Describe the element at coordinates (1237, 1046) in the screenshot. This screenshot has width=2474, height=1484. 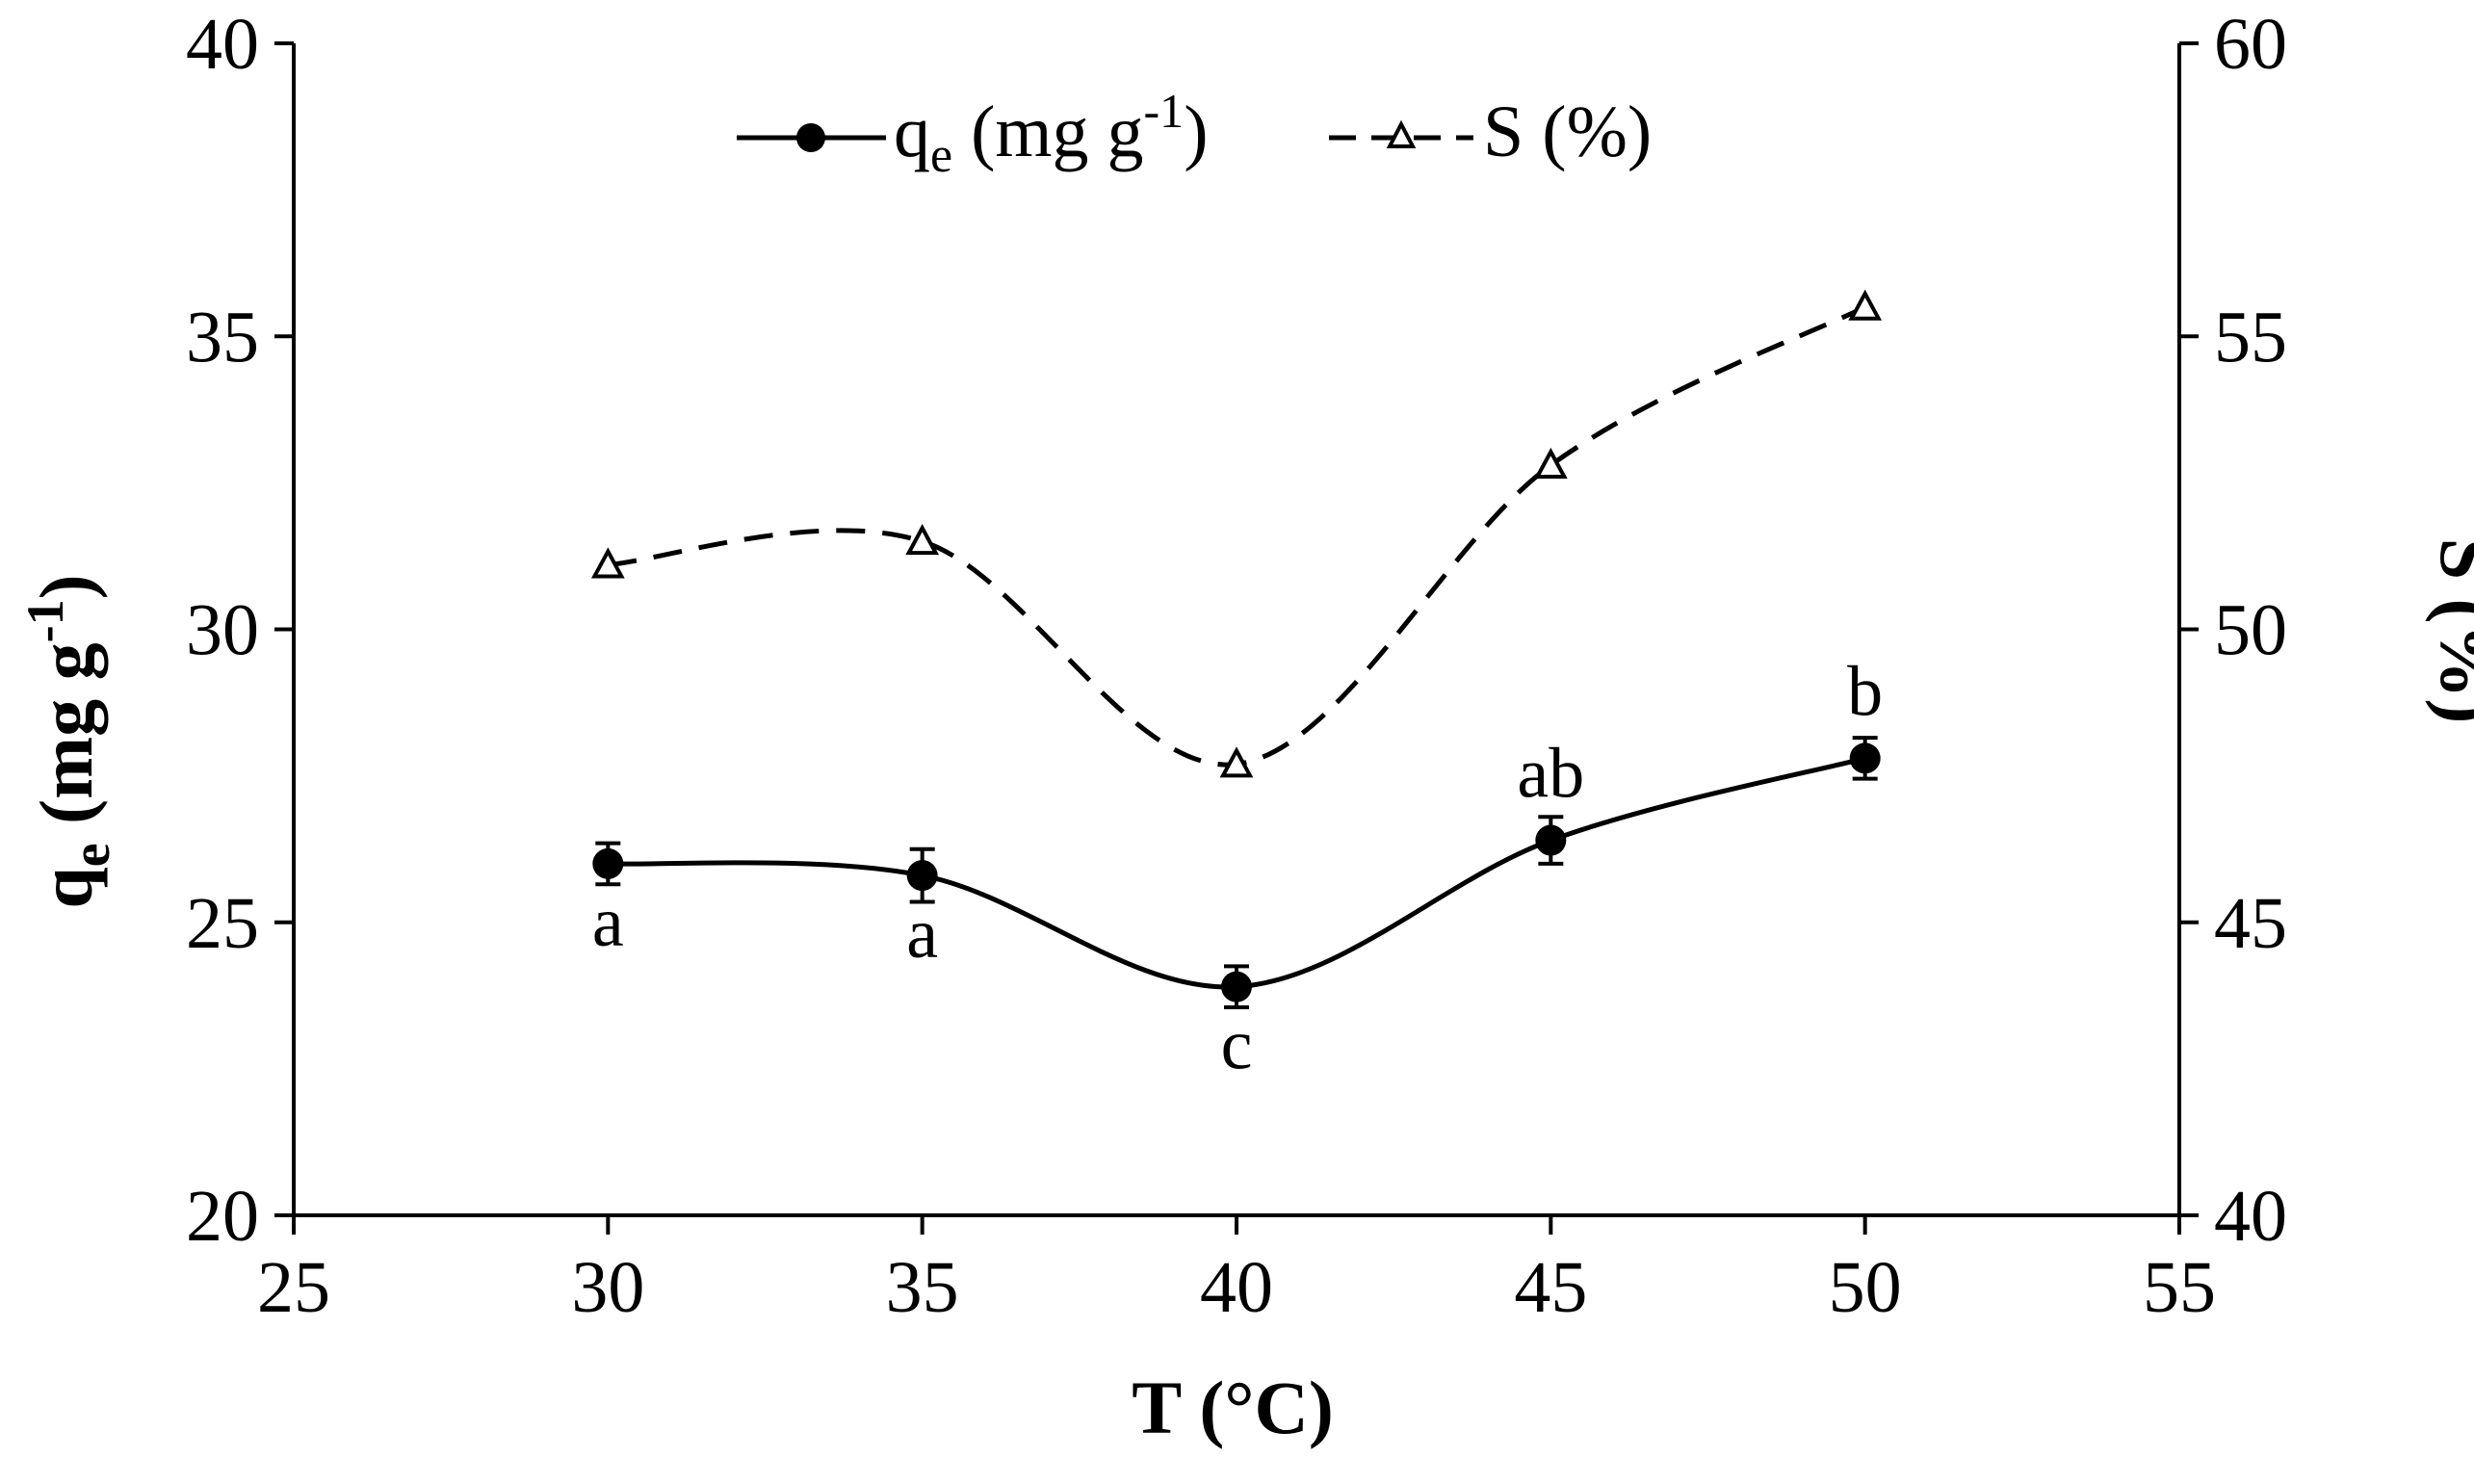
I see `qe-sig-label: c` at that location.